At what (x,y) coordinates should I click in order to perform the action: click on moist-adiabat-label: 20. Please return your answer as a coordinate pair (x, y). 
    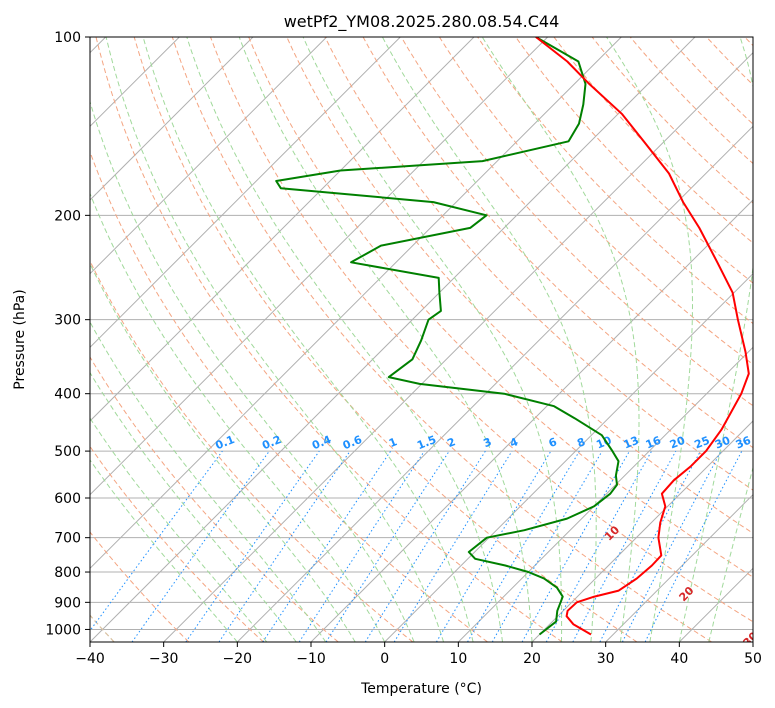
    Looking at the image, I should click on (687, 594).